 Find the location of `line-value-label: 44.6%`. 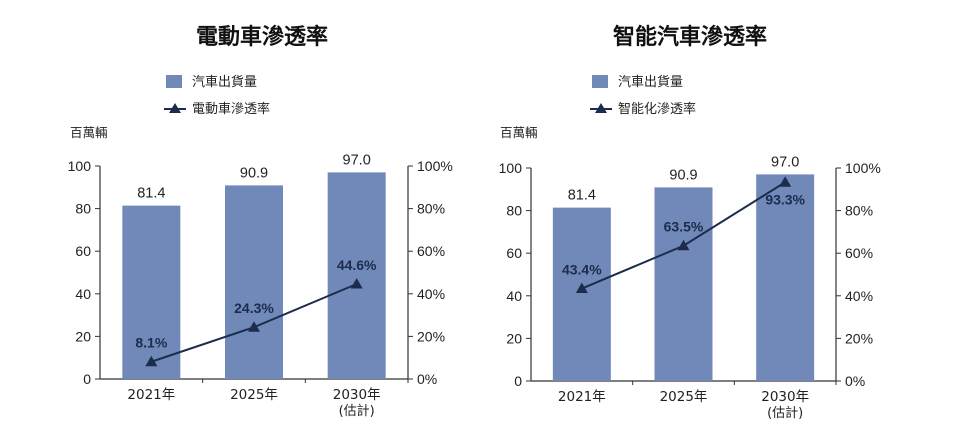

line-value-label: 44.6% is located at coordinates (357, 265).